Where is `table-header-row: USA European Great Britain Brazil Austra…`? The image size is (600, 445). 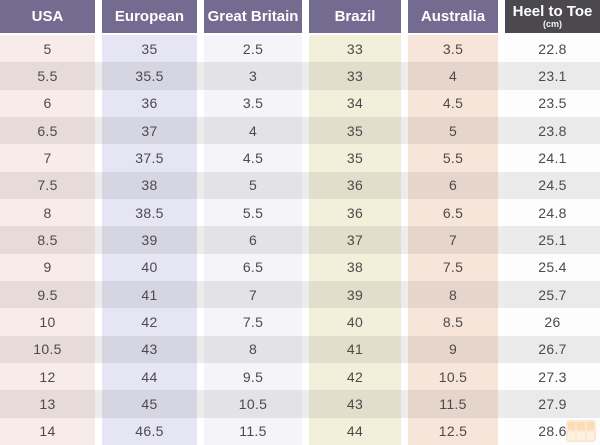
table-header-row: USA European Great Britain Brazil Austra… is located at coordinates (300, 16).